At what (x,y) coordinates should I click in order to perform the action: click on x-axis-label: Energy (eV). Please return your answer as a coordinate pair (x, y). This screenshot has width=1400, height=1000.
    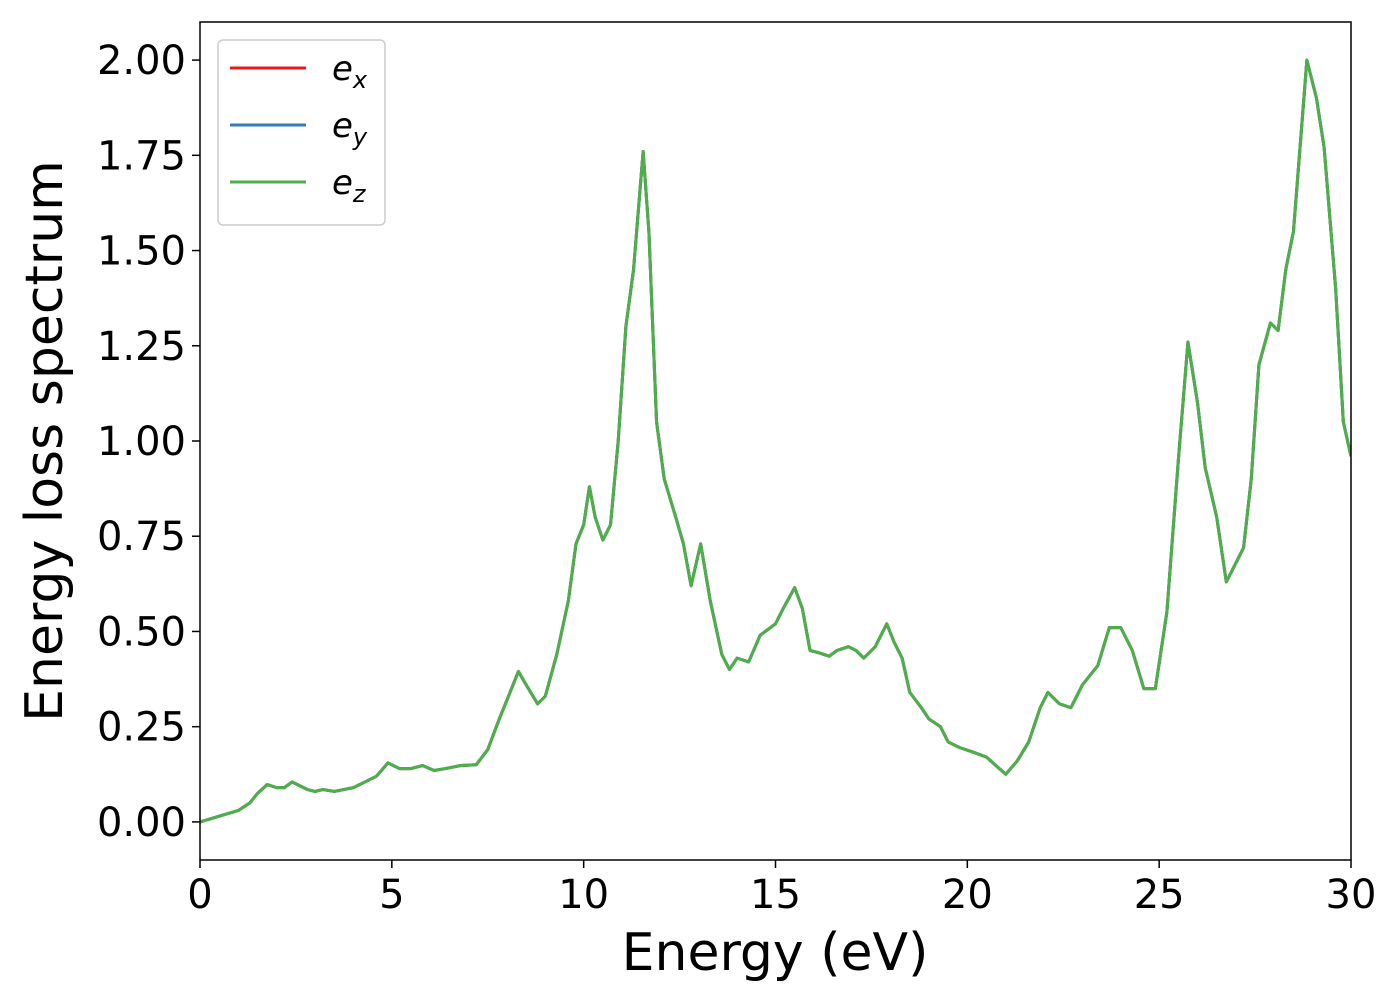
    Looking at the image, I should click on (775, 953).